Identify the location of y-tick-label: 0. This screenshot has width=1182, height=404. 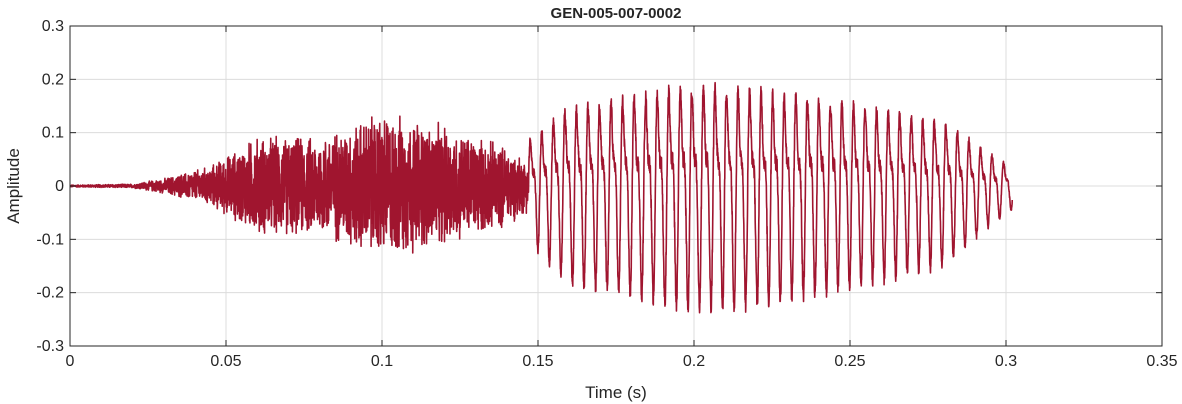
(59, 186).